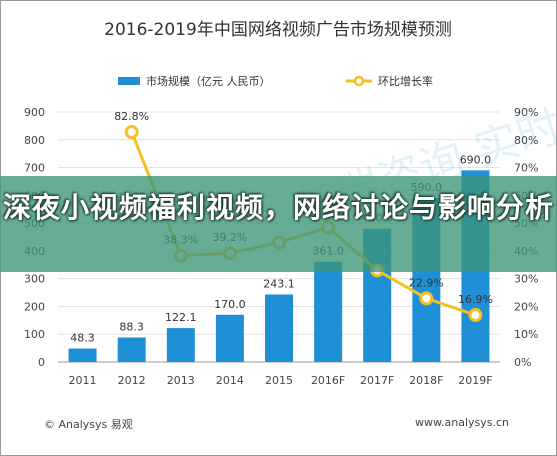  I want to click on y-right-tick-label: 80%, so click(526, 140).